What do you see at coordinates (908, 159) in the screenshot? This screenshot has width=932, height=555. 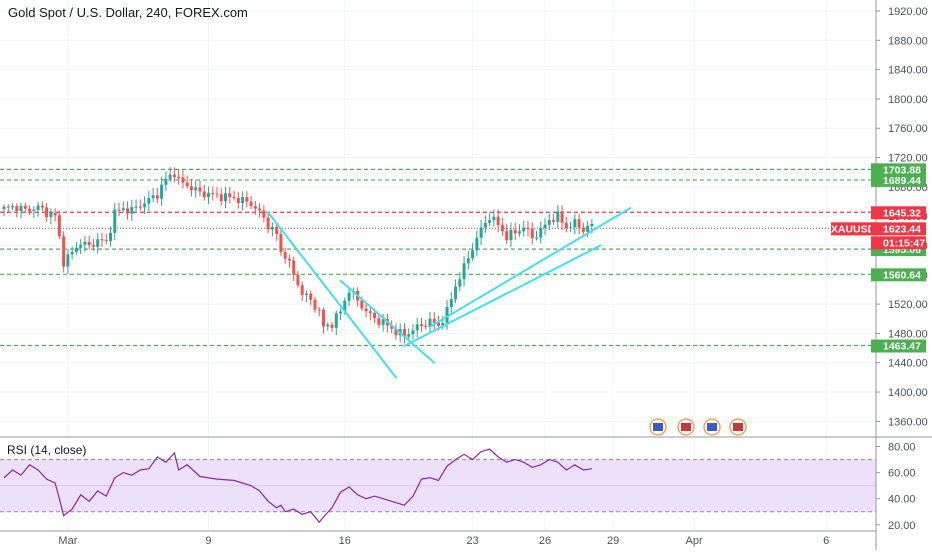 I see `y-tick-label: 1720.00` at bounding box center [908, 159].